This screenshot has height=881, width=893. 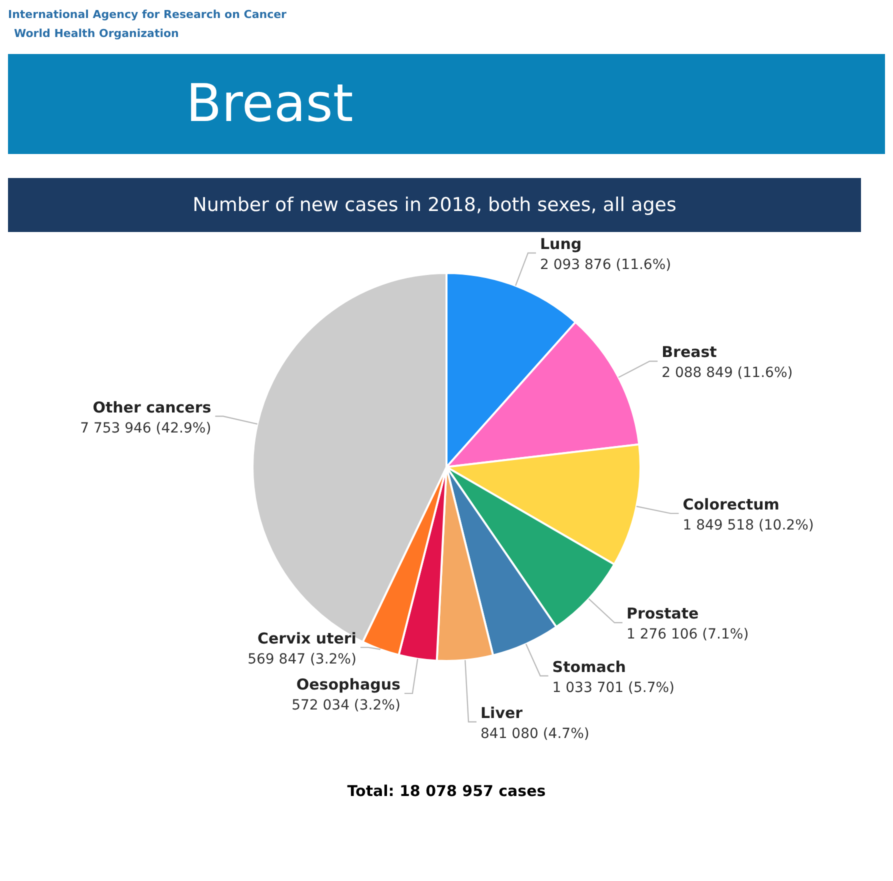 What do you see at coordinates (434, 205) in the screenshot?
I see `chart-subtitle: Number of new cases in 2018, both sexes, all ages` at bounding box center [434, 205].